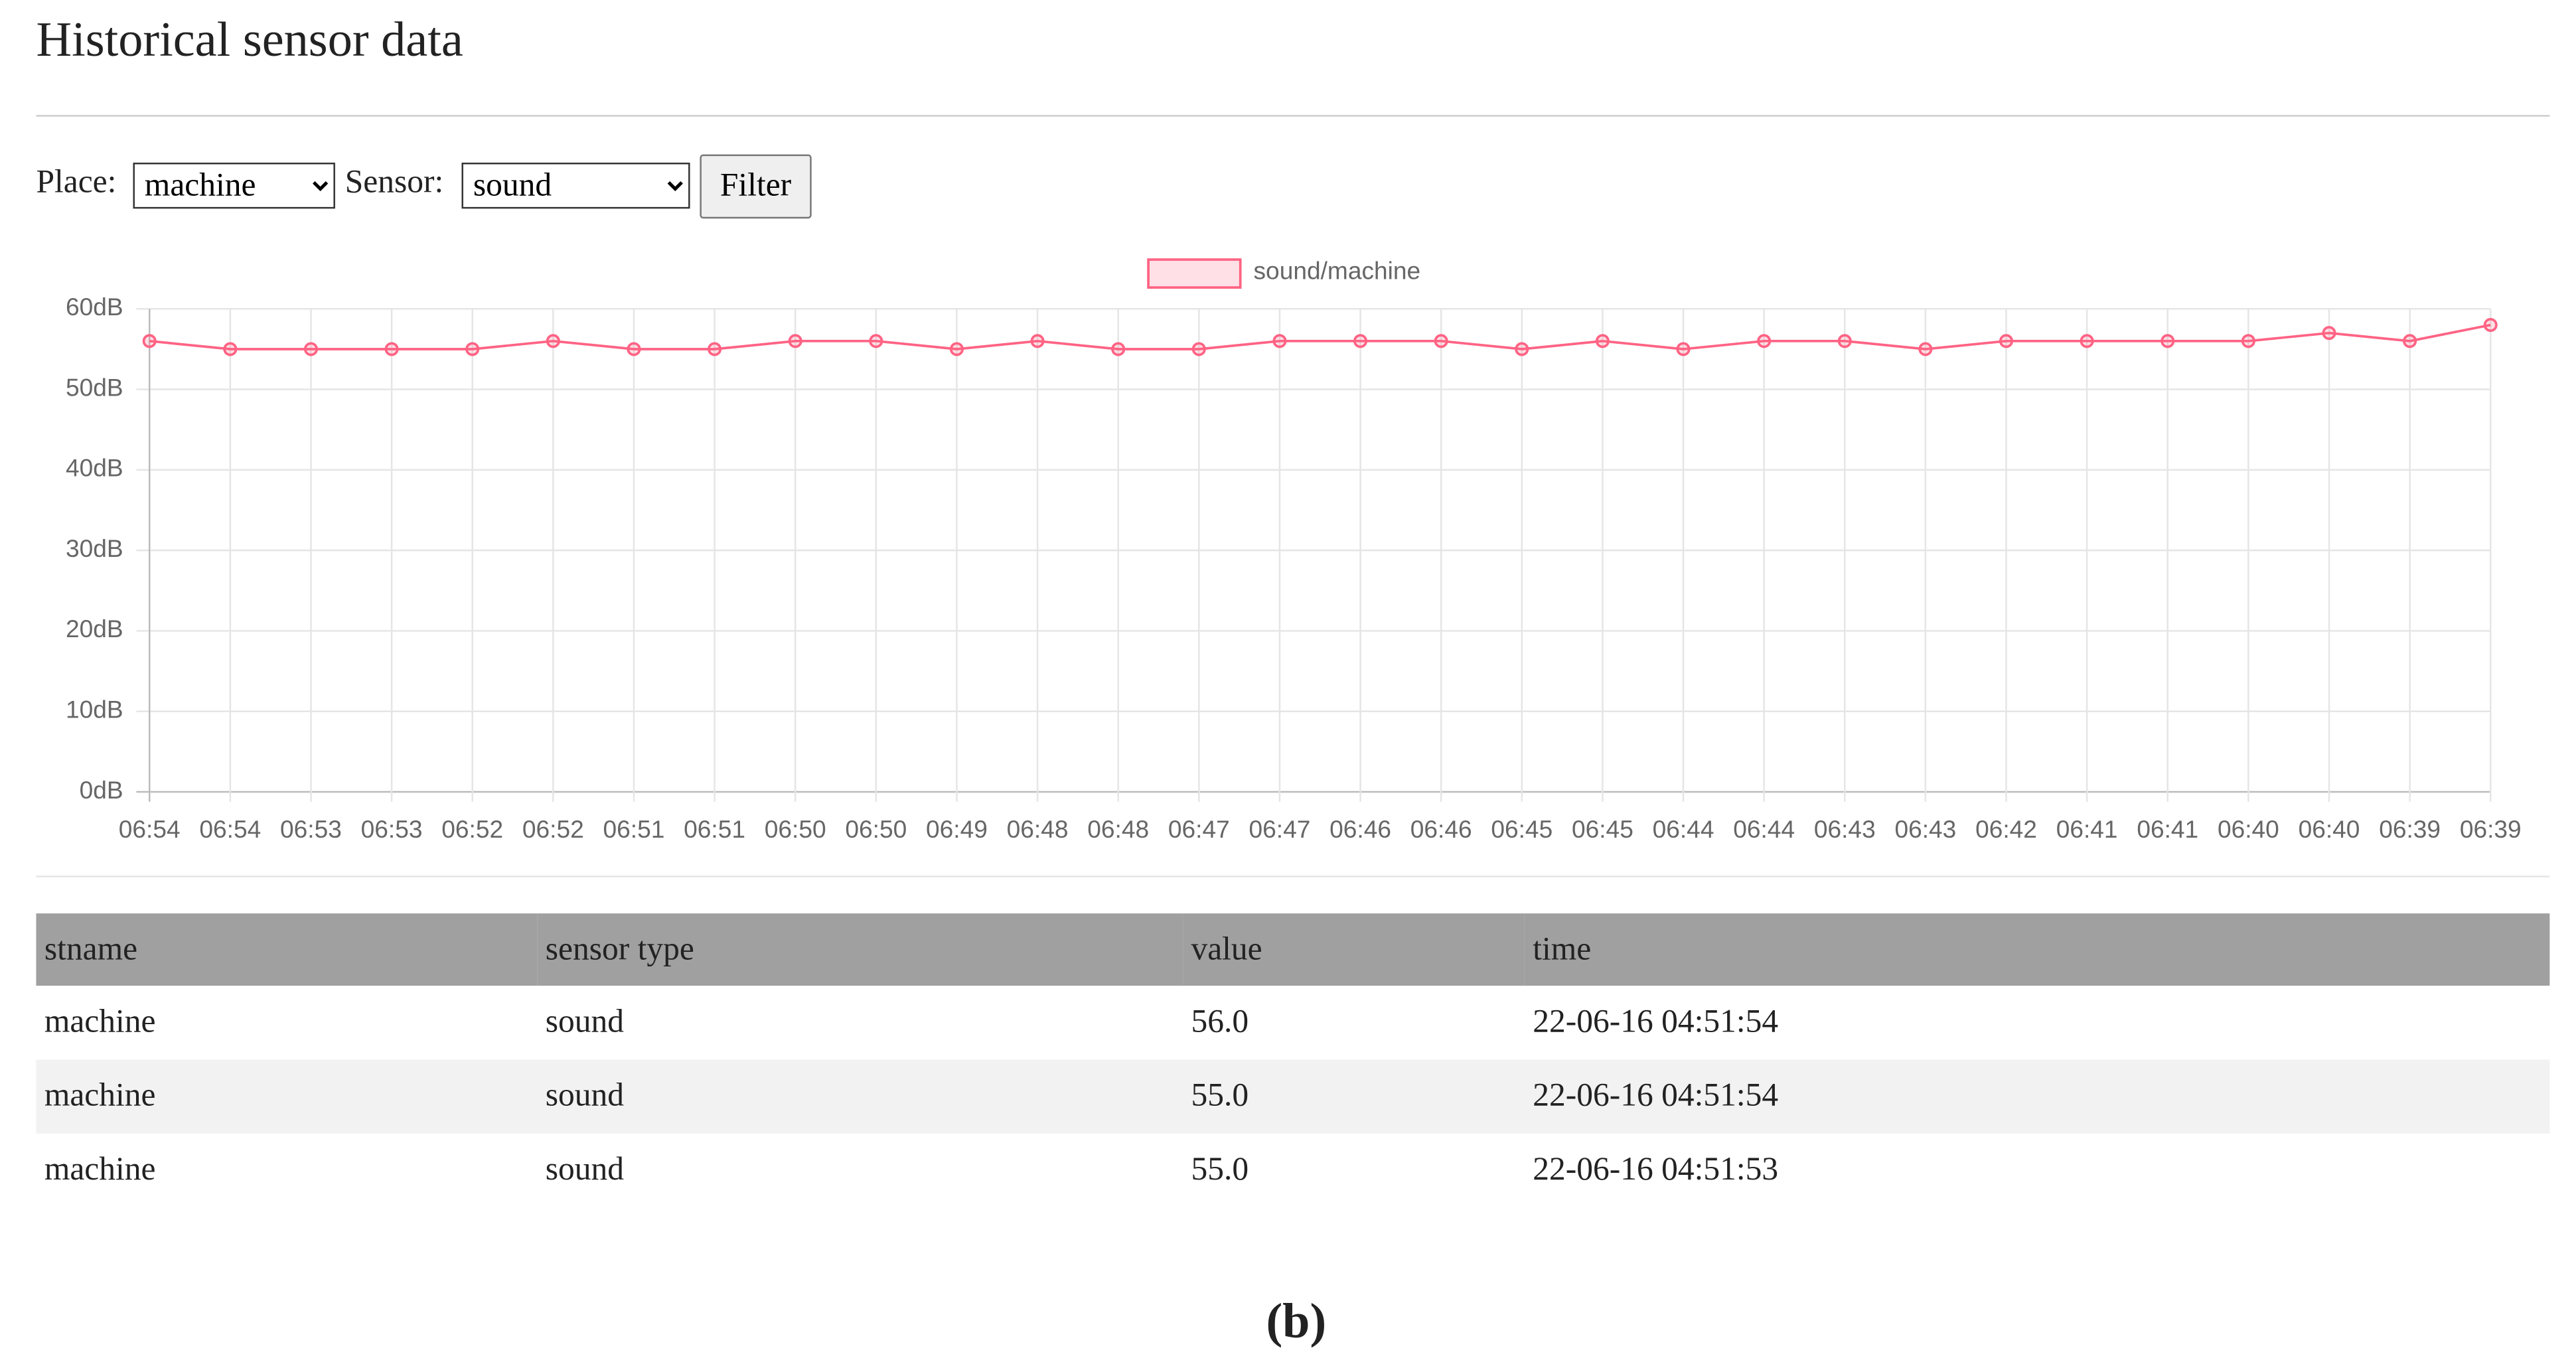 This screenshot has height=1366, width=2576. Describe the element at coordinates (1292, 1022) in the screenshot. I see `table-row: machine sound 56.0 22-06-16 04:51:54` at that location.